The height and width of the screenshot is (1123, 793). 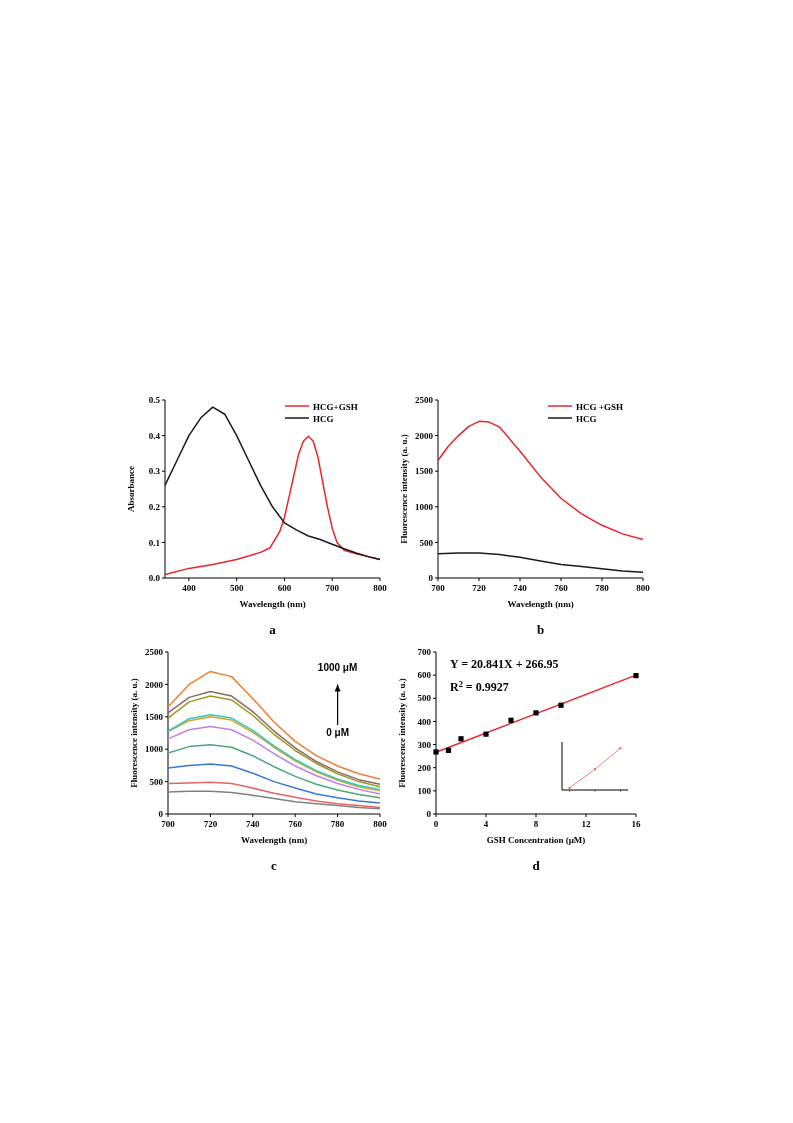 I want to click on x-tick-label: 12, so click(x=586, y=824).